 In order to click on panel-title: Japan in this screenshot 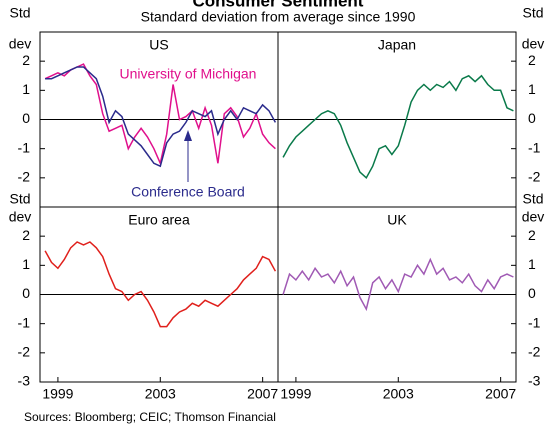, I will do `click(397, 45)`.